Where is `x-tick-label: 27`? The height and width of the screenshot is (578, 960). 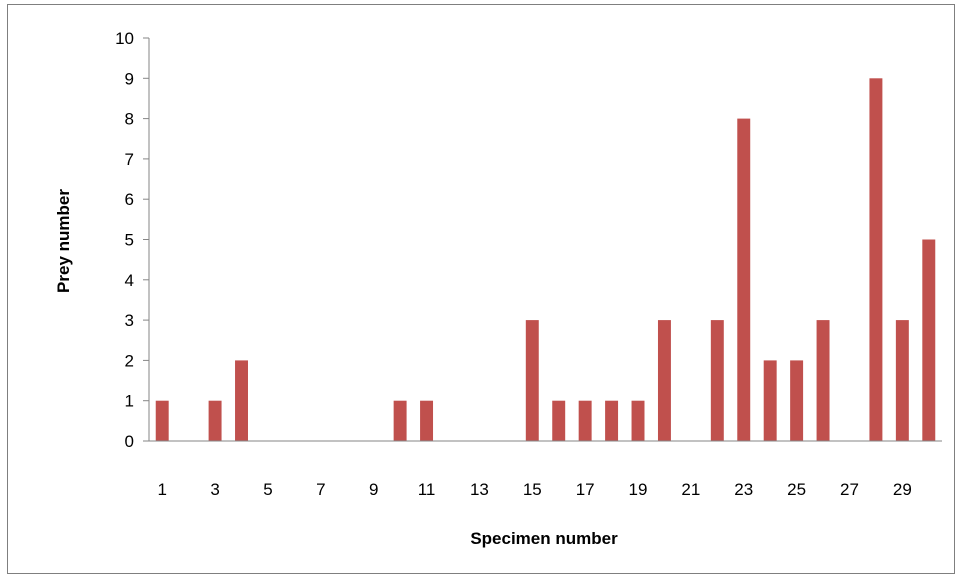 x-tick-label: 27 is located at coordinates (849, 489).